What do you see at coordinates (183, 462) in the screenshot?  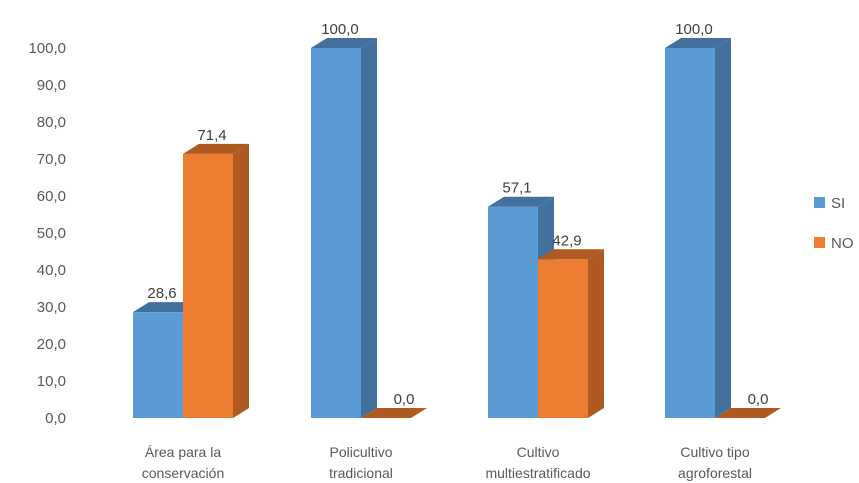 I see `x-category-label: Área para la conservación` at bounding box center [183, 462].